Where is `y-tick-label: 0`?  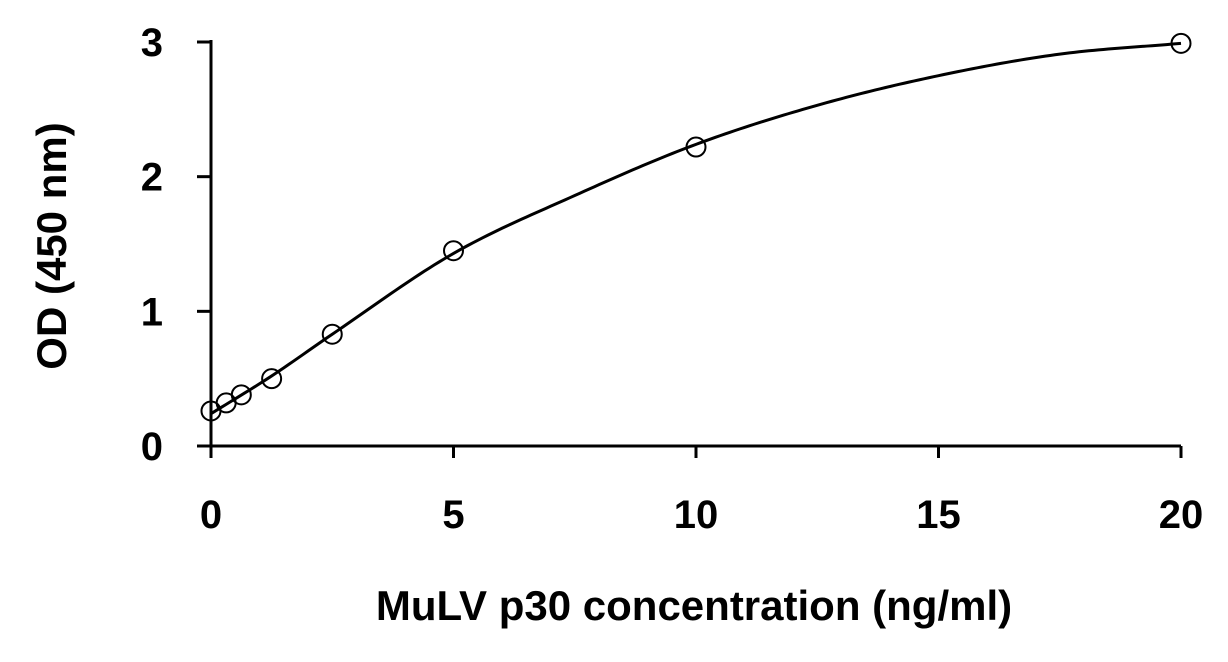
y-tick-label: 0 is located at coordinates (152, 447).